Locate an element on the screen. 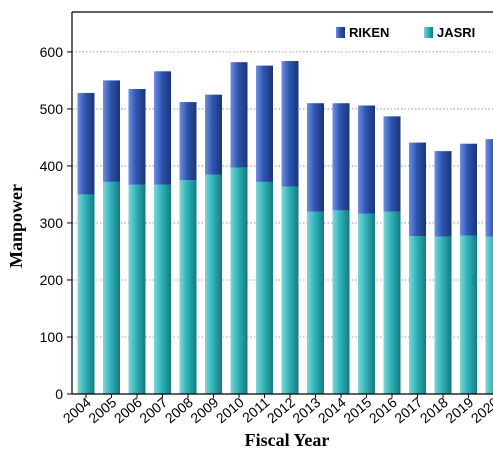 The width and height of the screenshot is (493, 453). bar-jasri-2018 is located at coordinates (443, 315).